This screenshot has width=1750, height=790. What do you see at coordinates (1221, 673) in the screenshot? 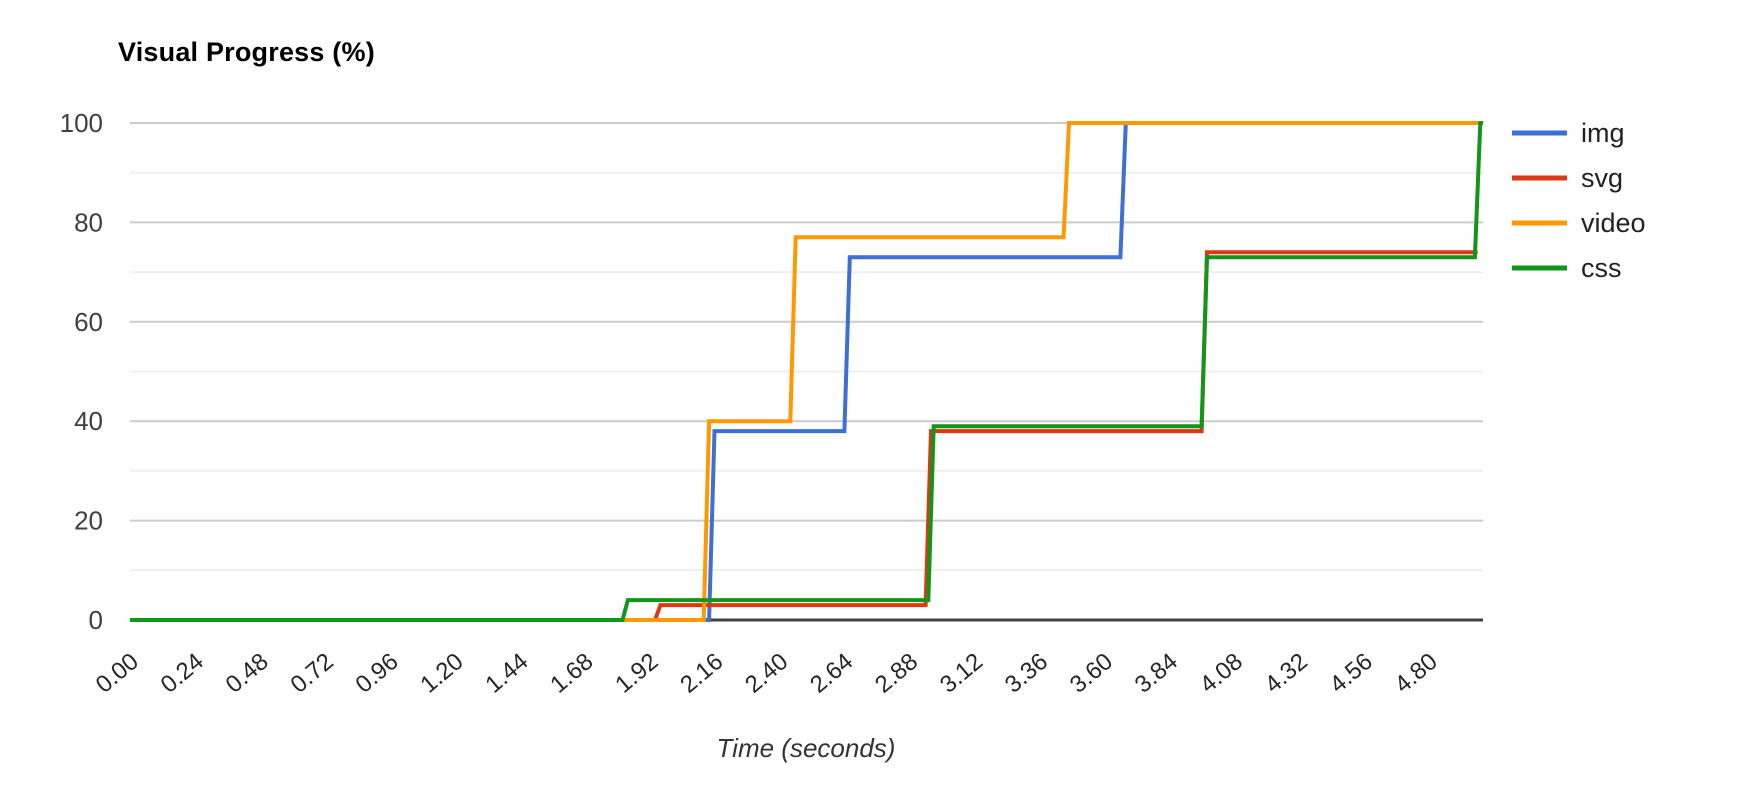
I see `x-tick-label: 4.08` at bounding box center [1221, 673].